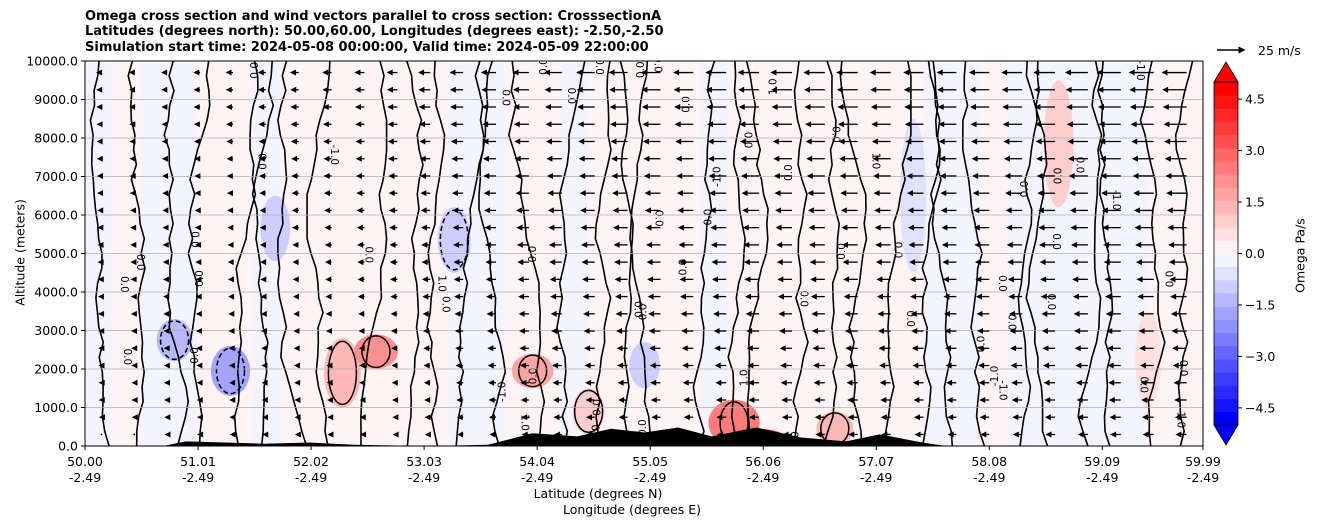 The image size is (1320, 526). Describe the element at coordinates (375, 351) in the screenshot. I see `omega-cell` at that location.